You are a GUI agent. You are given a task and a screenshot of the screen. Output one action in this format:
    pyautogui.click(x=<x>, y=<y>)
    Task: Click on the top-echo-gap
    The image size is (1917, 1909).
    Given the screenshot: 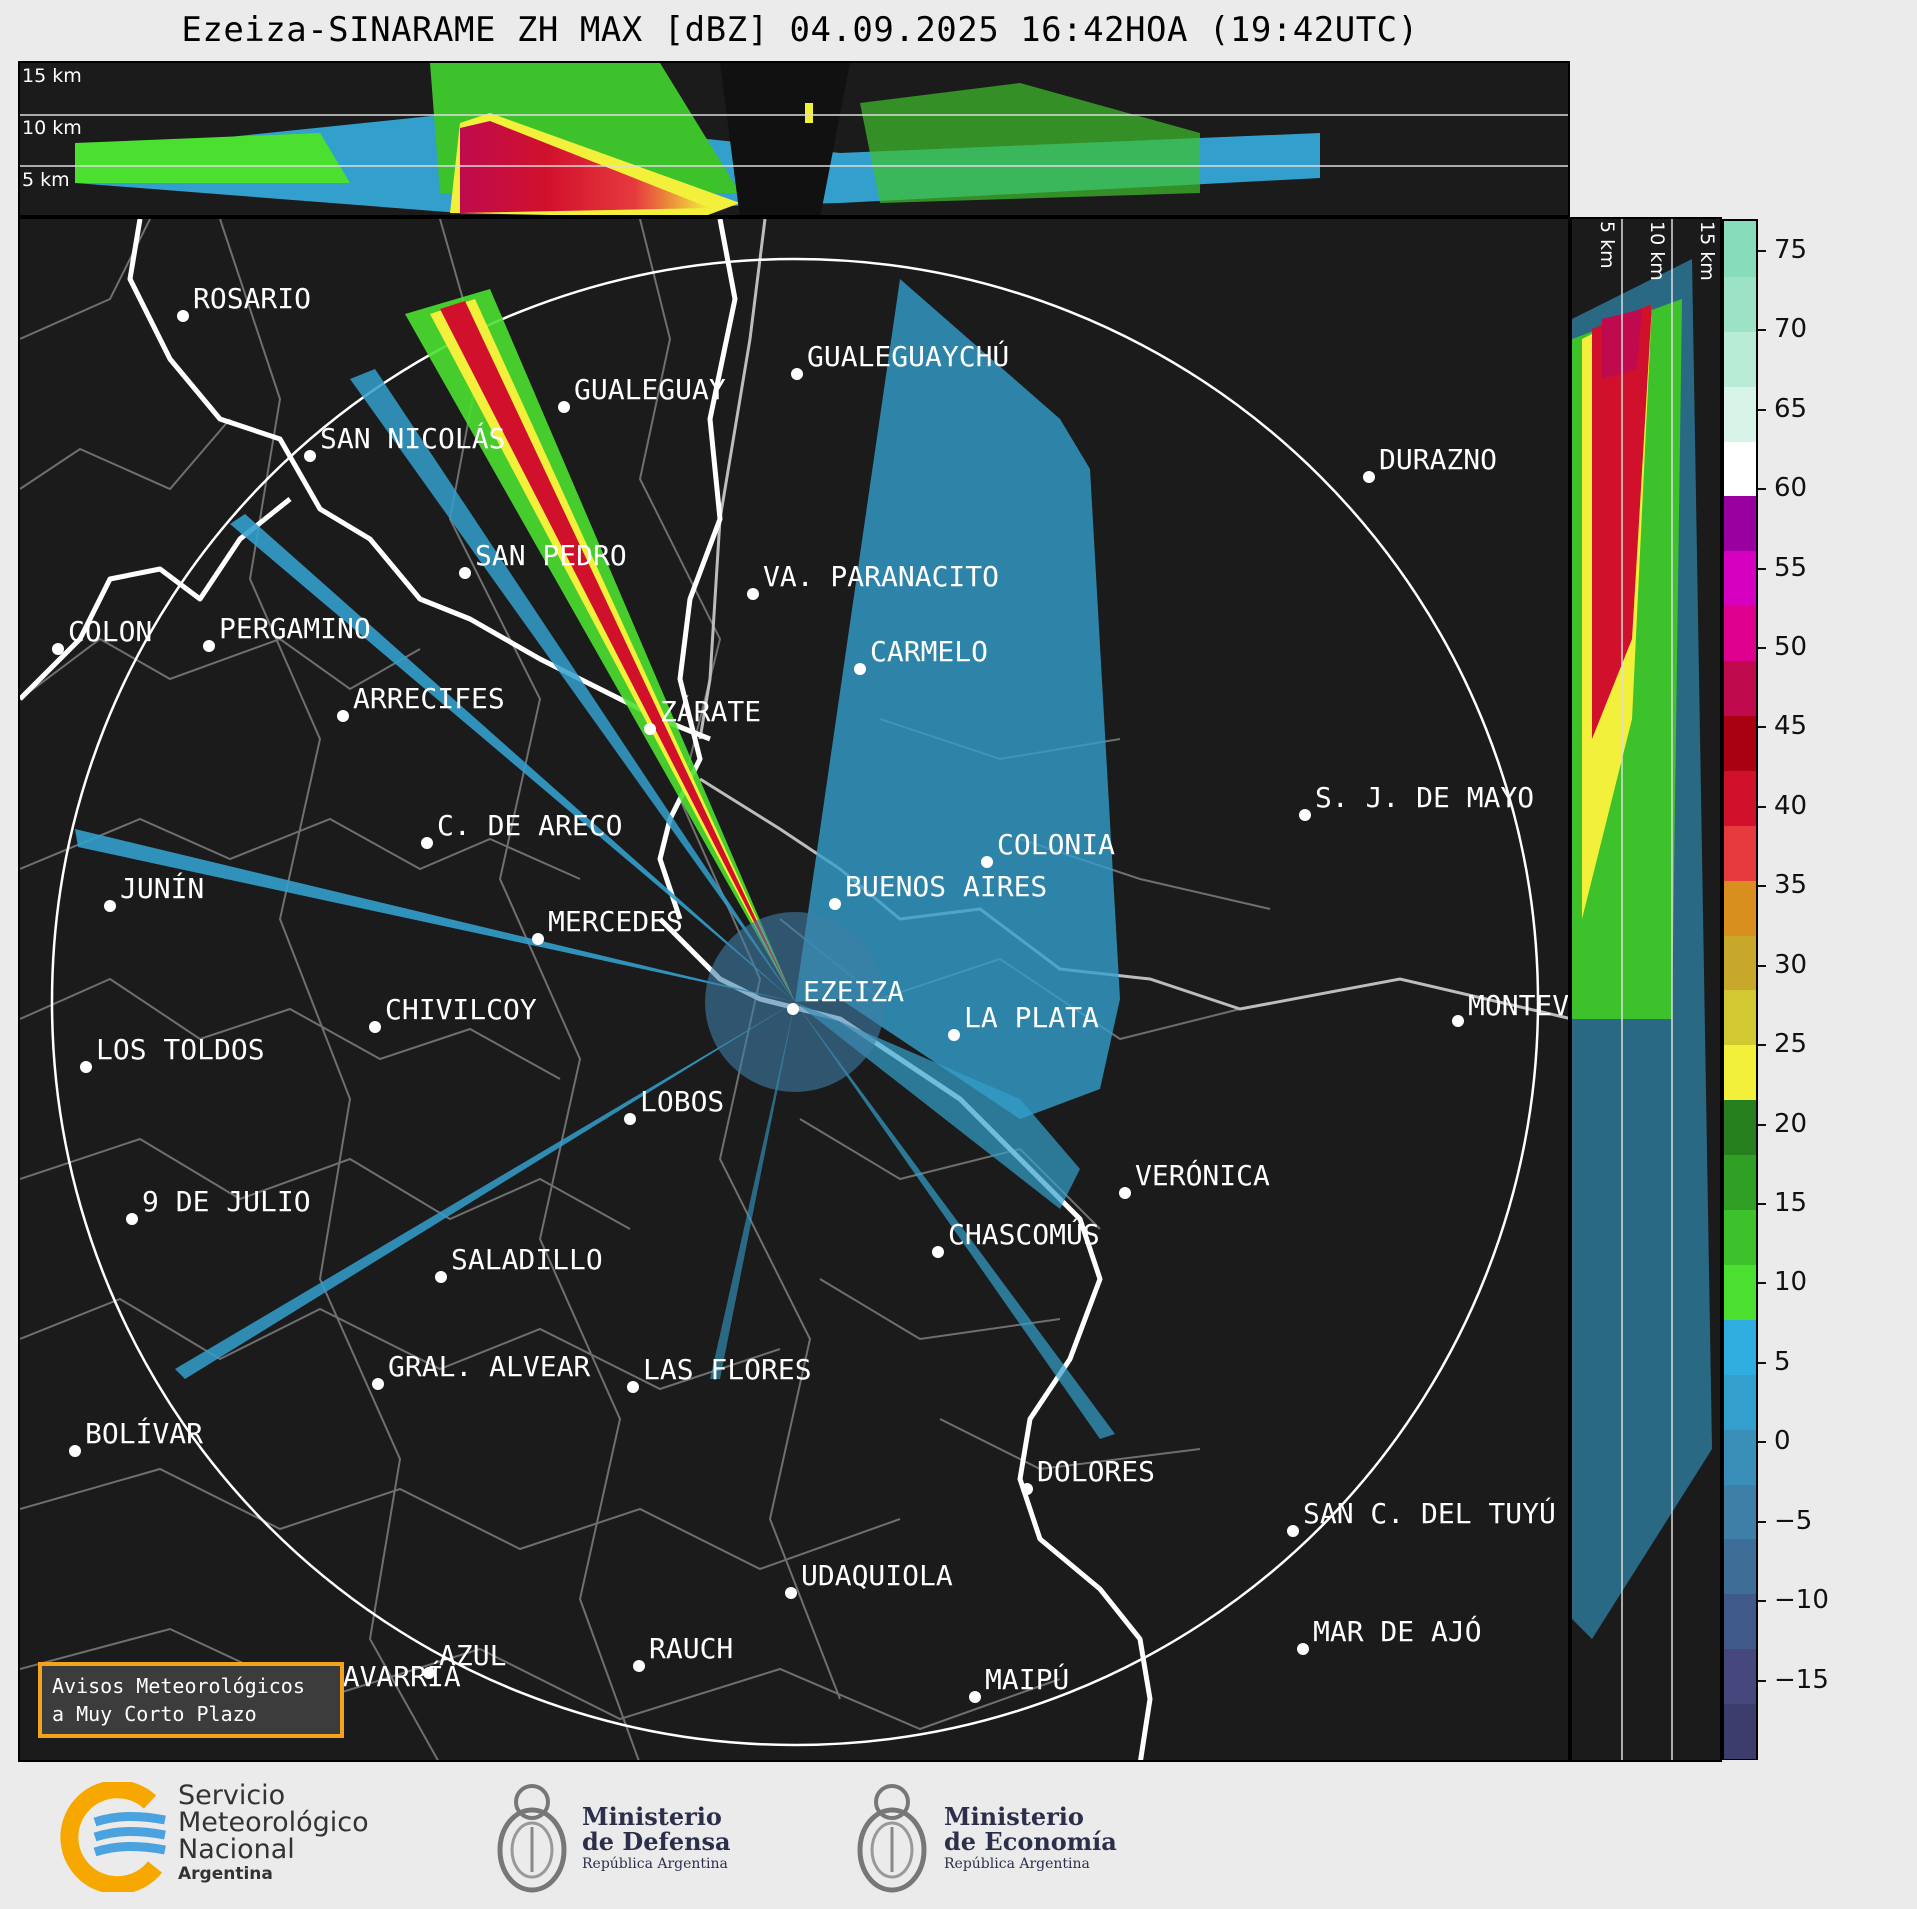 What is the action you would take?
    pyautogui.click(x=785, y=139)
    